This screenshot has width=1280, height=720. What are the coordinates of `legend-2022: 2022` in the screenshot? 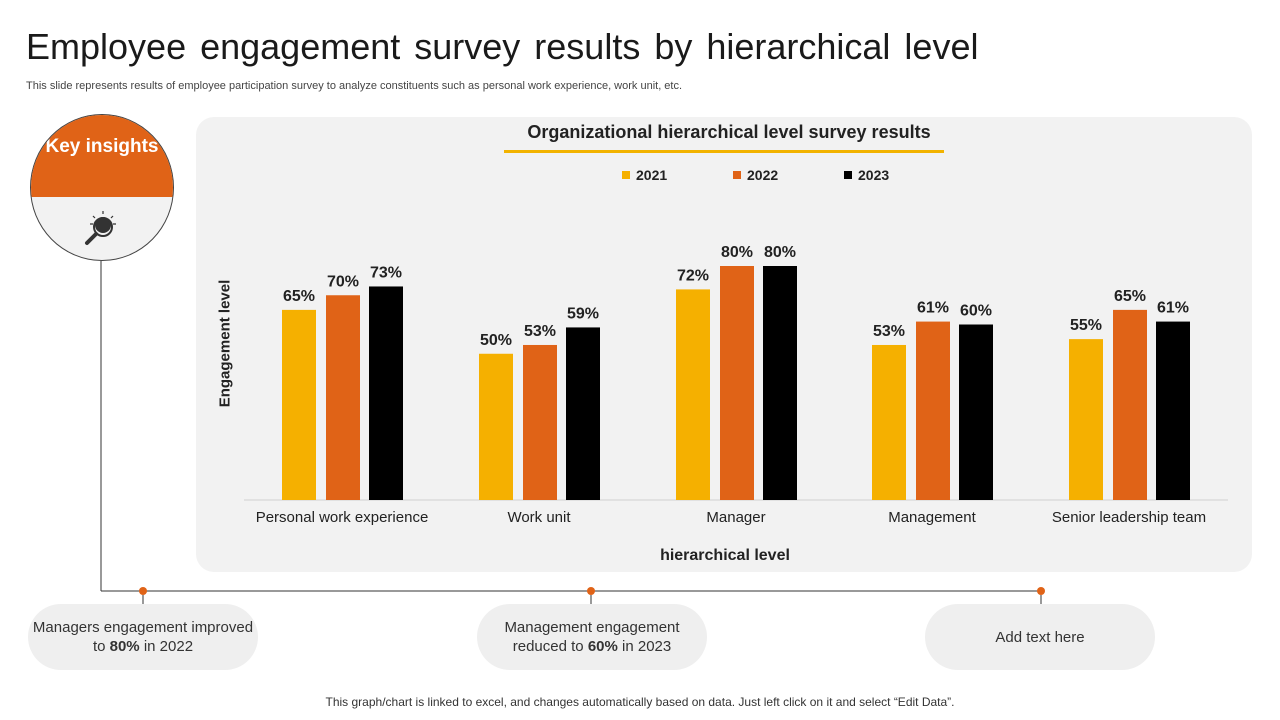 It's located at (755, 175).